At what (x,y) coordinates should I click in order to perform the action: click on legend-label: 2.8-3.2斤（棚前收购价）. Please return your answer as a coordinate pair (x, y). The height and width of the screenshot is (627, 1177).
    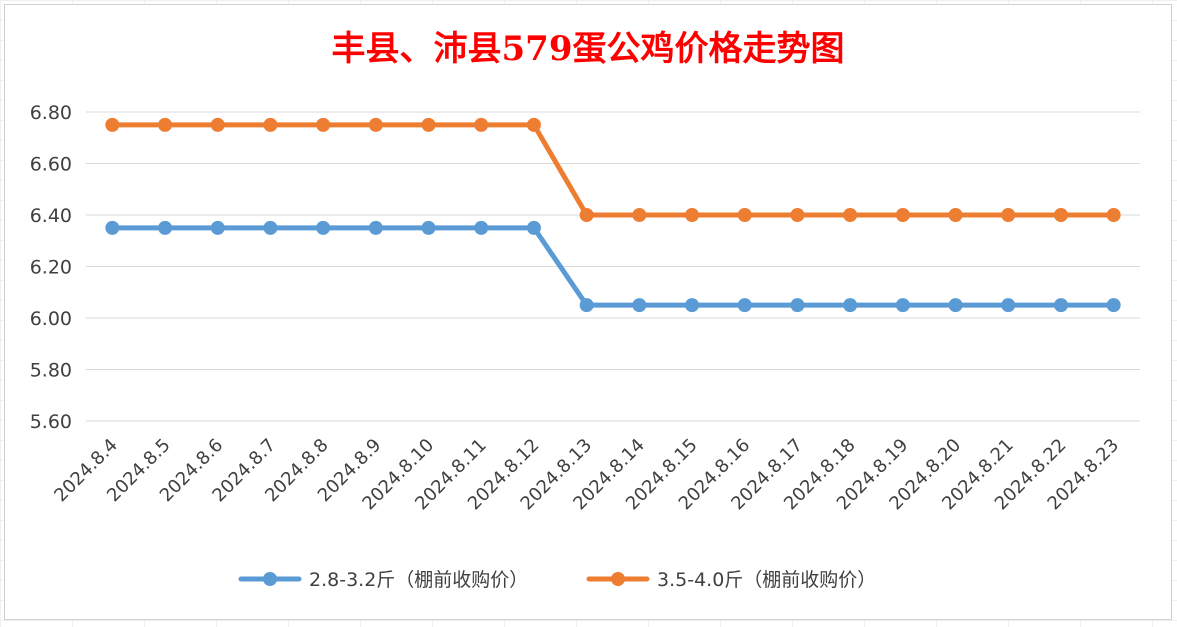
    Looking at the image, I should click on (418, 580).